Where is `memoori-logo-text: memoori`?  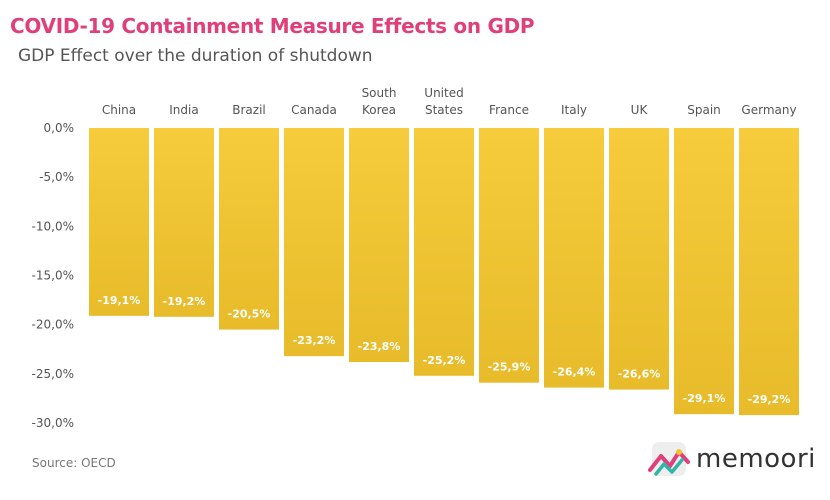
memoori-logo-text: memoori is located at coordinates (756, 459).